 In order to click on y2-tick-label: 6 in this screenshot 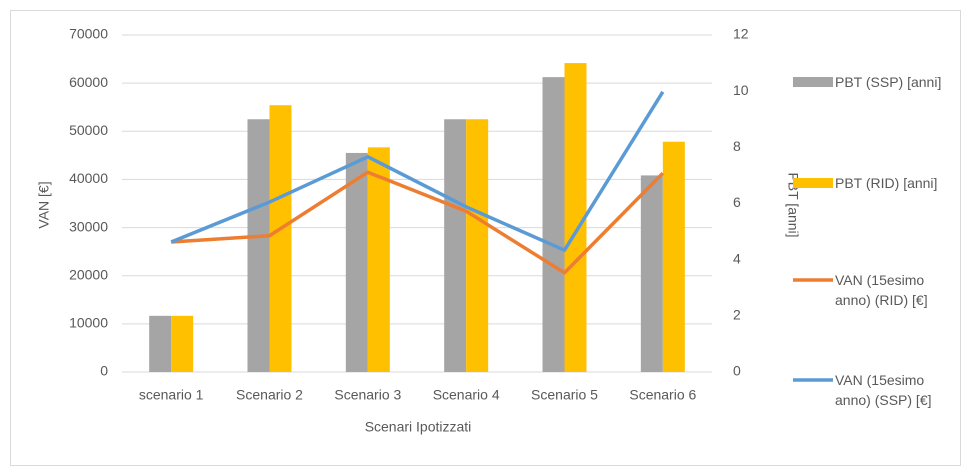, I will do `click(737, 202)`.